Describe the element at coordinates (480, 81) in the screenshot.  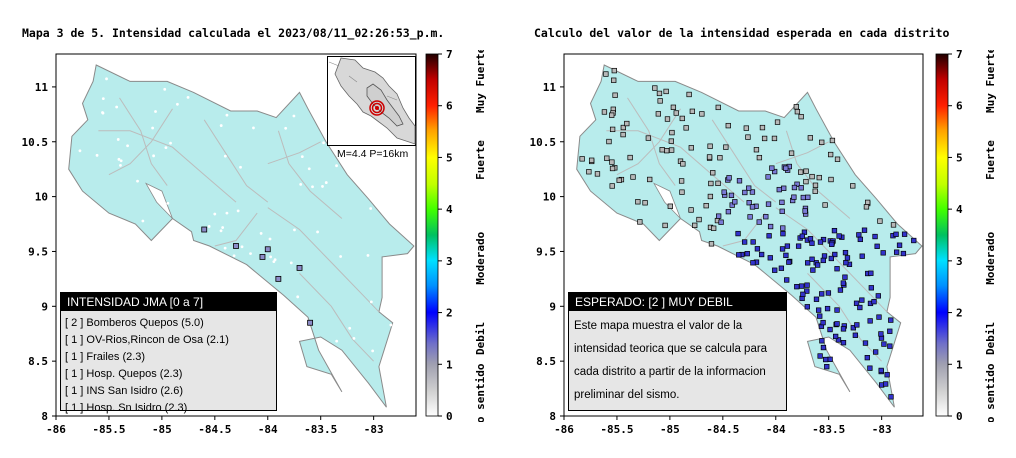
I see `intensity-scale-label: Muy Fuerte` at that location.